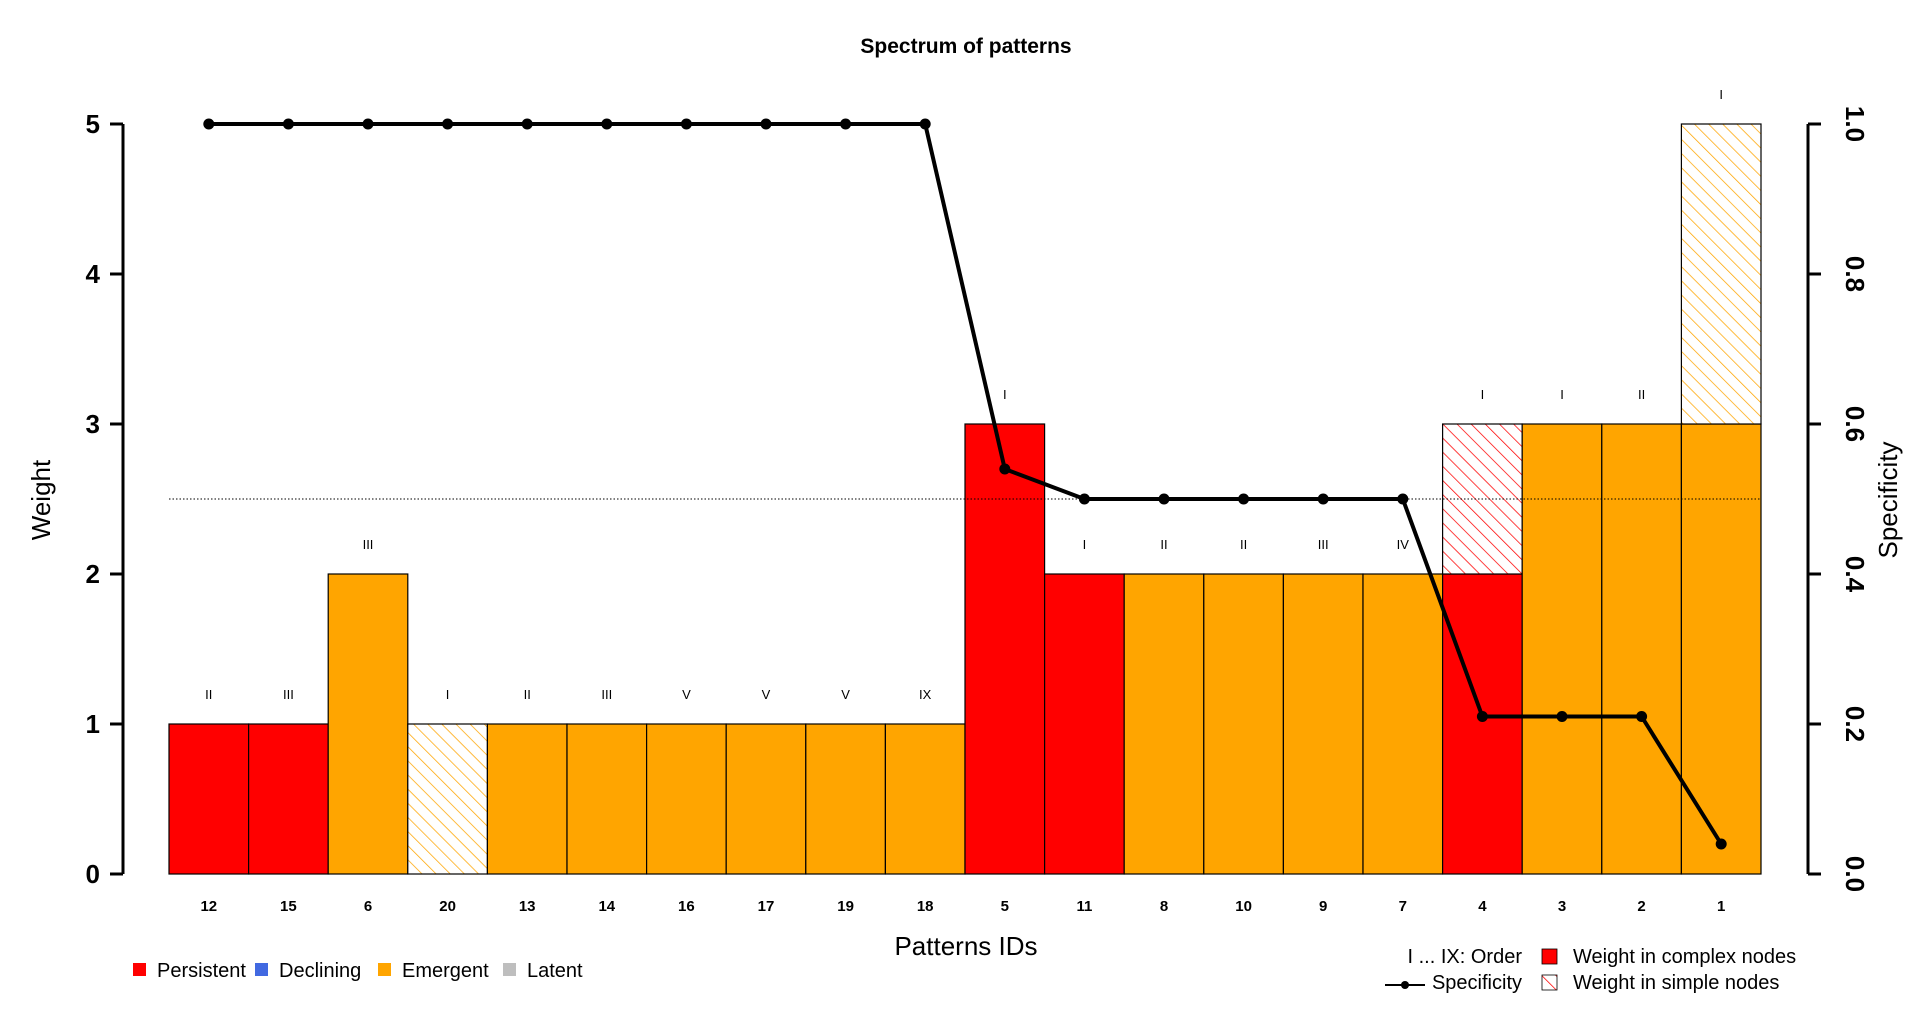  Describe the element at coordinates (1641, 906) in the screenshot. I see `x-tick-label-2: 2` at that location.